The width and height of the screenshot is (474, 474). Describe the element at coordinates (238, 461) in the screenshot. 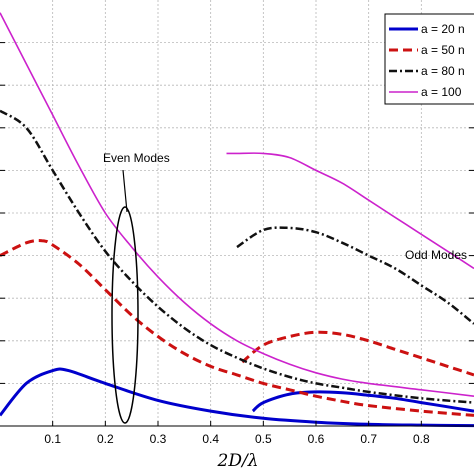

I see `x-axis-title: 2D/λ` at that location.